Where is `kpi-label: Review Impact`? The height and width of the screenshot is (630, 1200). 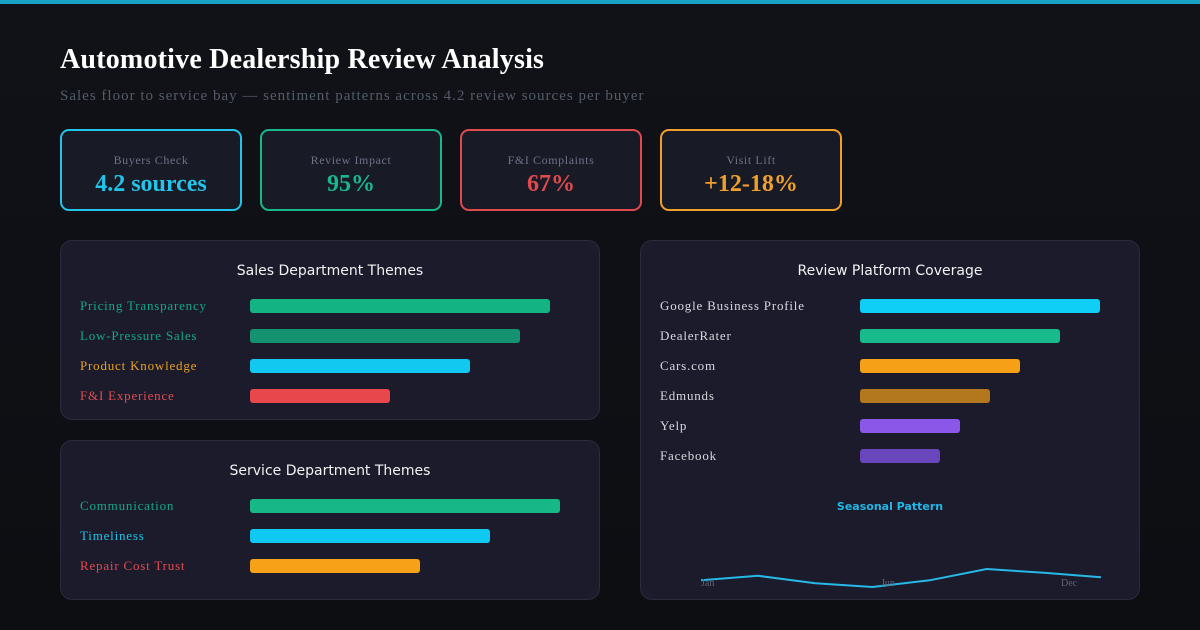 kpi-label: Review Impact is located at coordinates (351, 160).